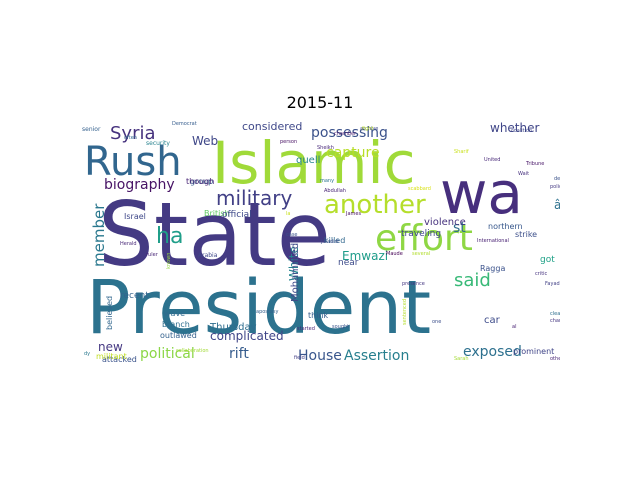 The image size is (640, 480). Describe the element at coordinates (492, 320) in the screenshot. I see `word-car: car` at that location.